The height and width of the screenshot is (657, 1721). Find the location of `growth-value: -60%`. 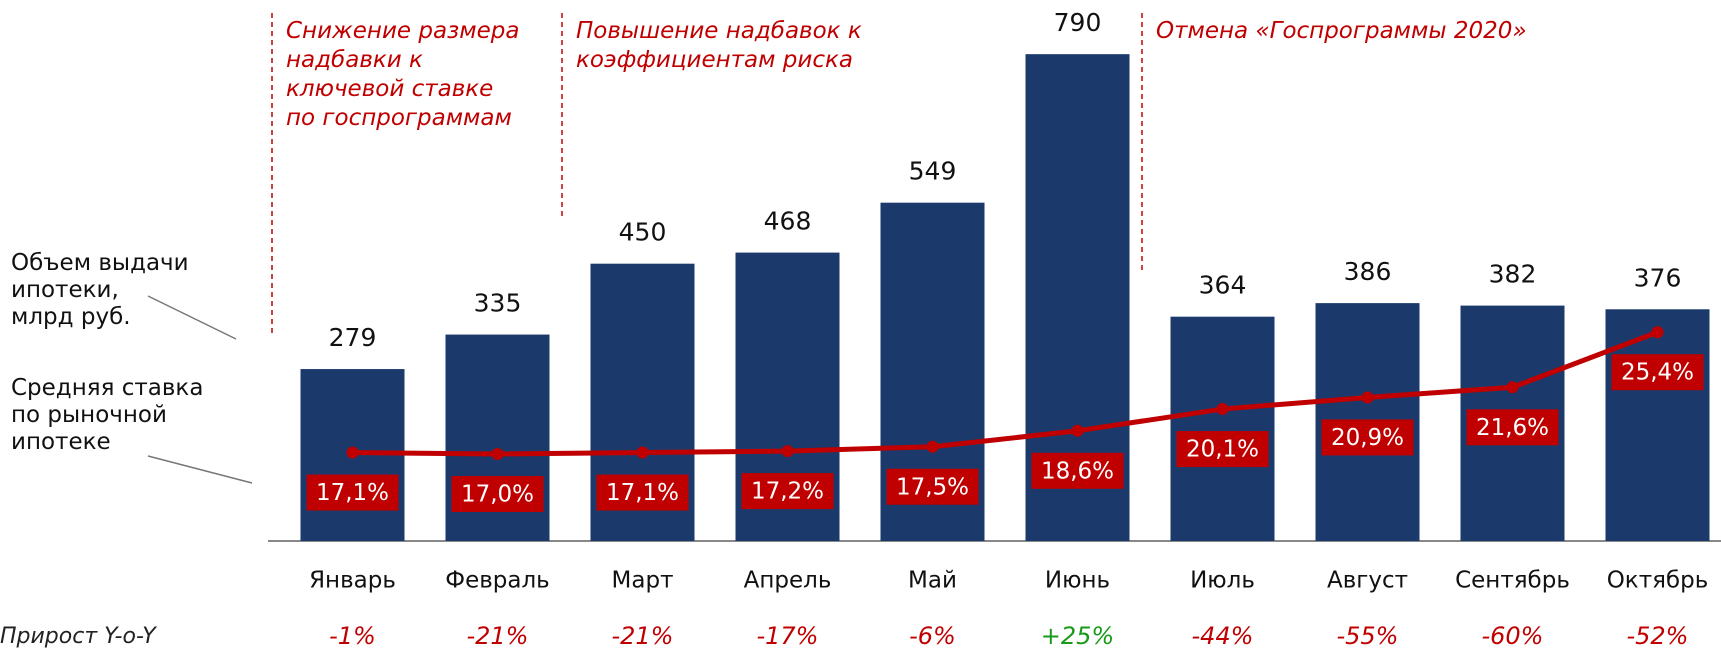

growth-value: -60% is located at coordinates (1512, 636).